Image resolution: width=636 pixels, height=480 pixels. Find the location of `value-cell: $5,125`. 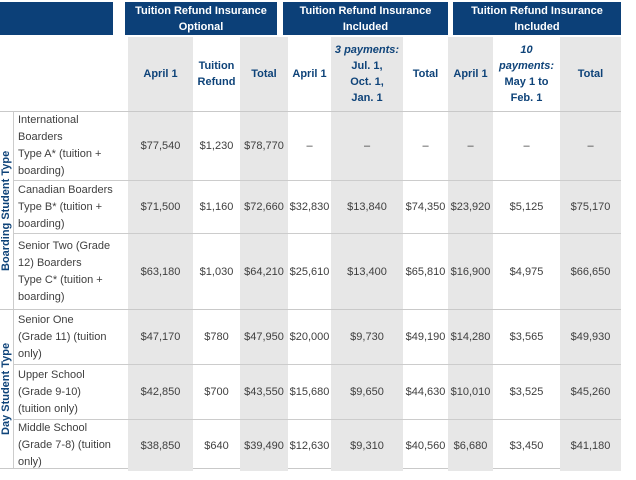

value-cell: $5,125 is located at coordinates (526, 207).